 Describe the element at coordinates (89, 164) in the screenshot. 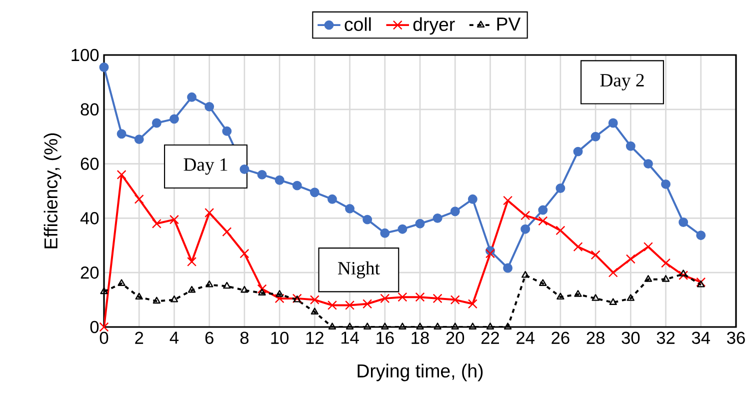

I see `y-tick-label: 60` at that location.